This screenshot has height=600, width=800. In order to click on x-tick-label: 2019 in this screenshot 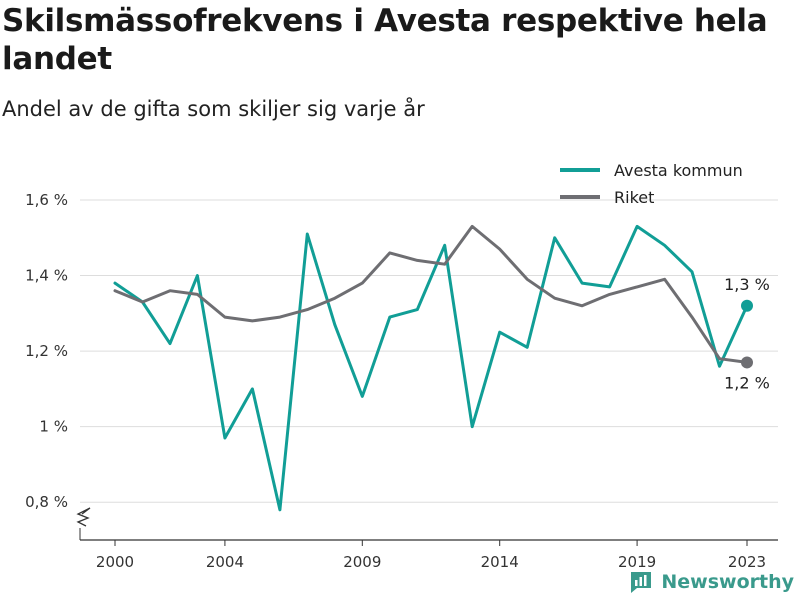, I will do `click(637, 562)`.